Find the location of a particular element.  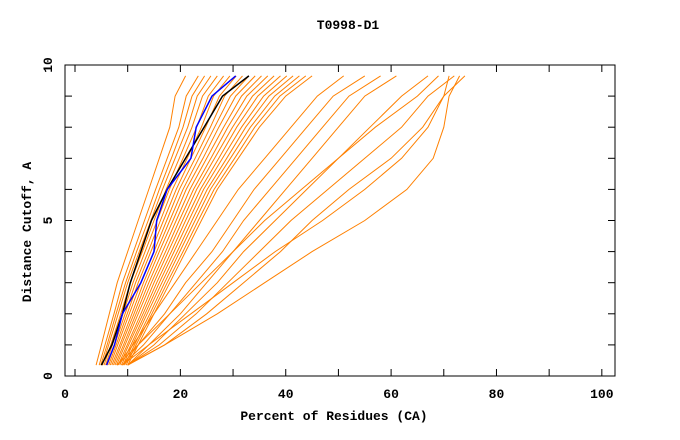

x-tick-label: 80 is located at coordinates (497, 394).